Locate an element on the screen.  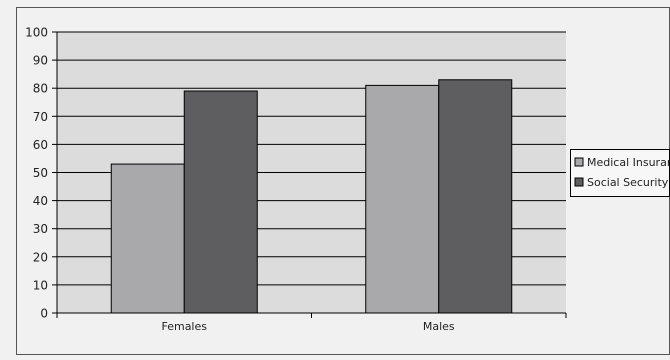
y-tick-label: 90 is located at coordinates (40, 61).